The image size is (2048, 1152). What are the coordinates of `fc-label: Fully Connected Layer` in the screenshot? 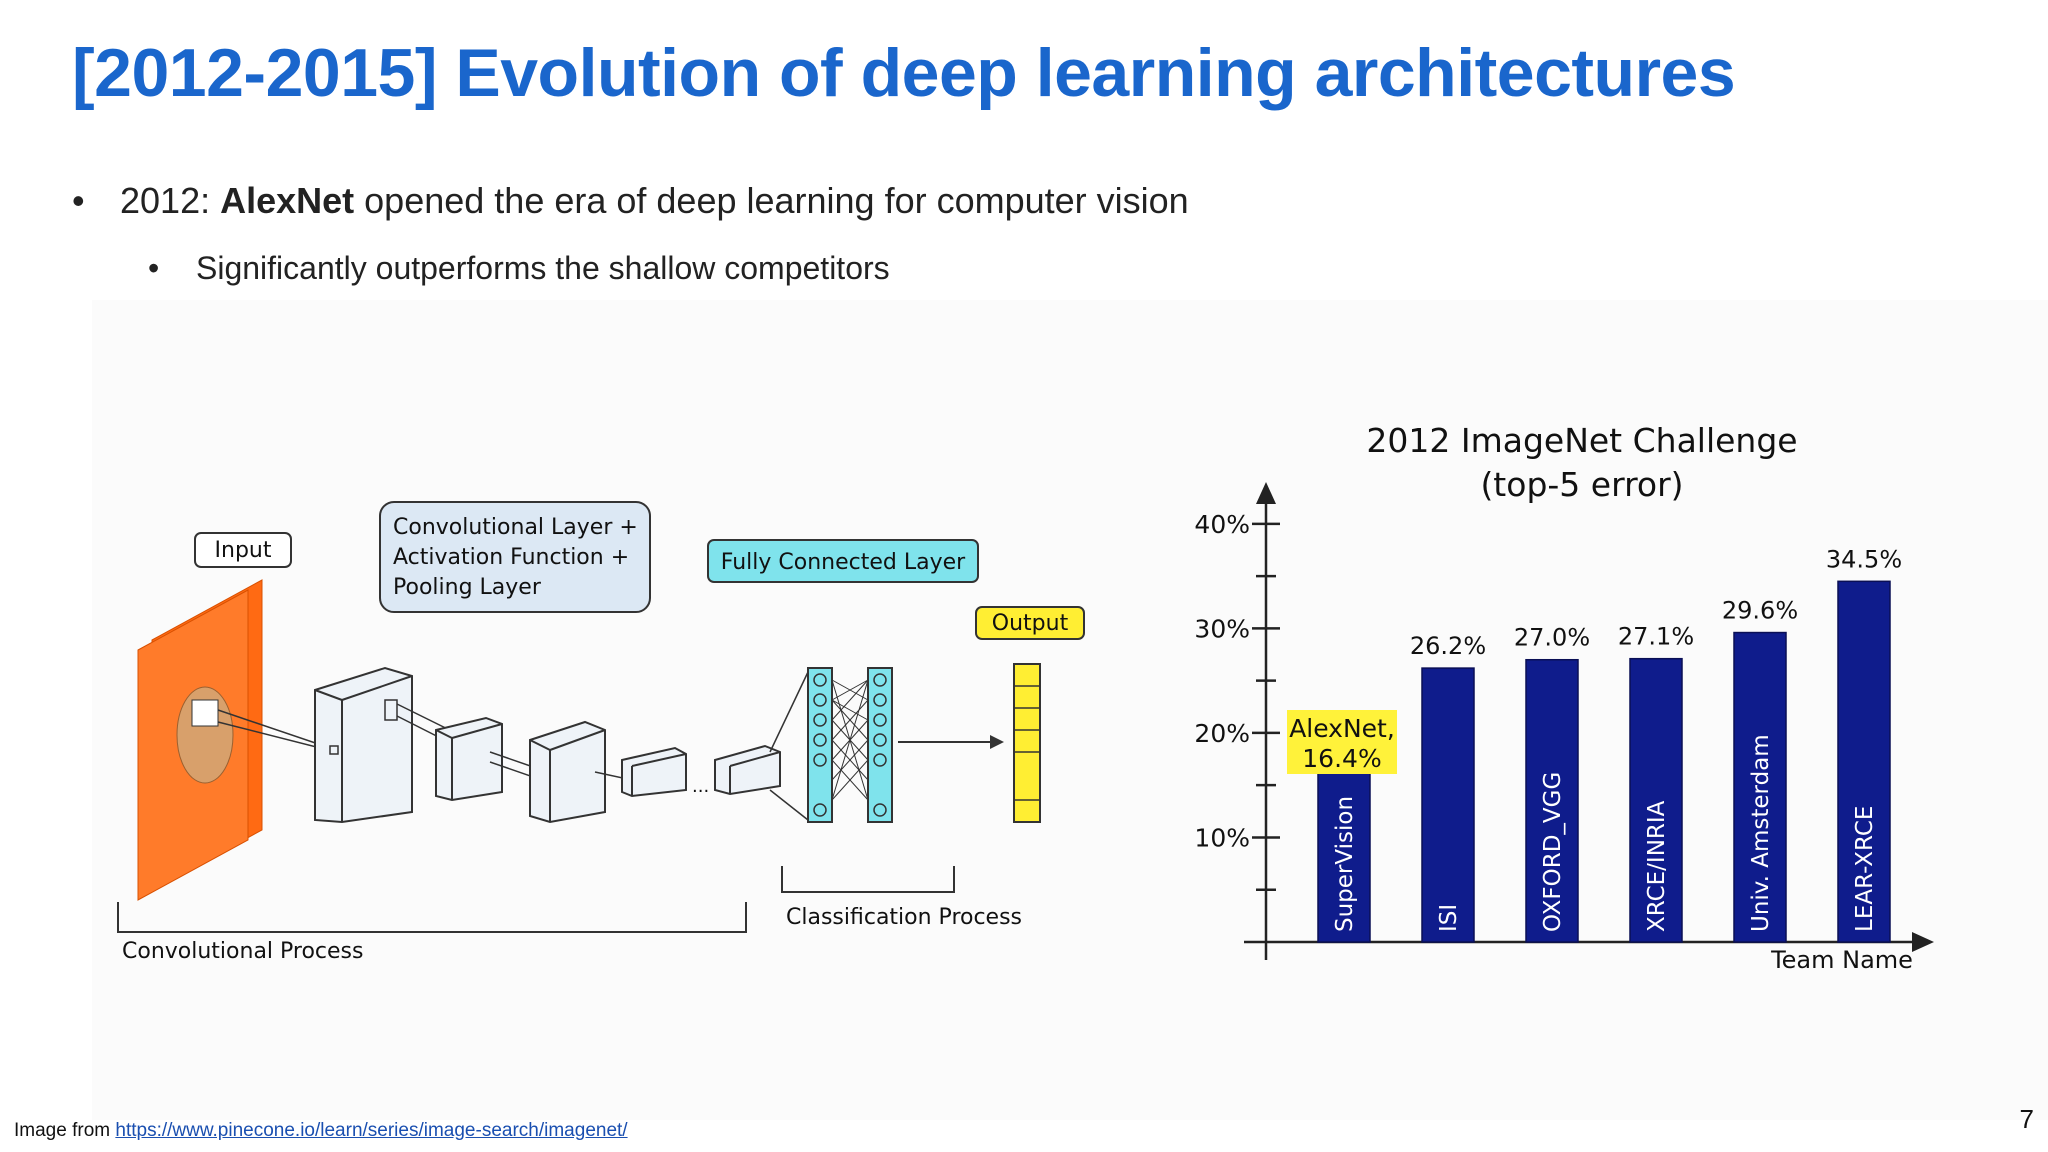 It's located at (843, 562).